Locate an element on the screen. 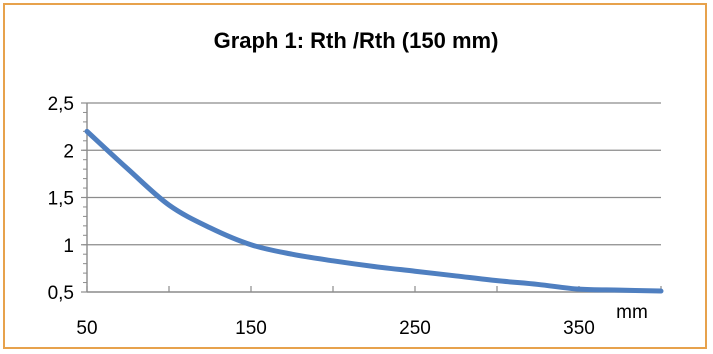 The width and height of the screenshot is (713, 354). x-tick-labels: 50 150 250 350 is located at coordinates (335, 328).